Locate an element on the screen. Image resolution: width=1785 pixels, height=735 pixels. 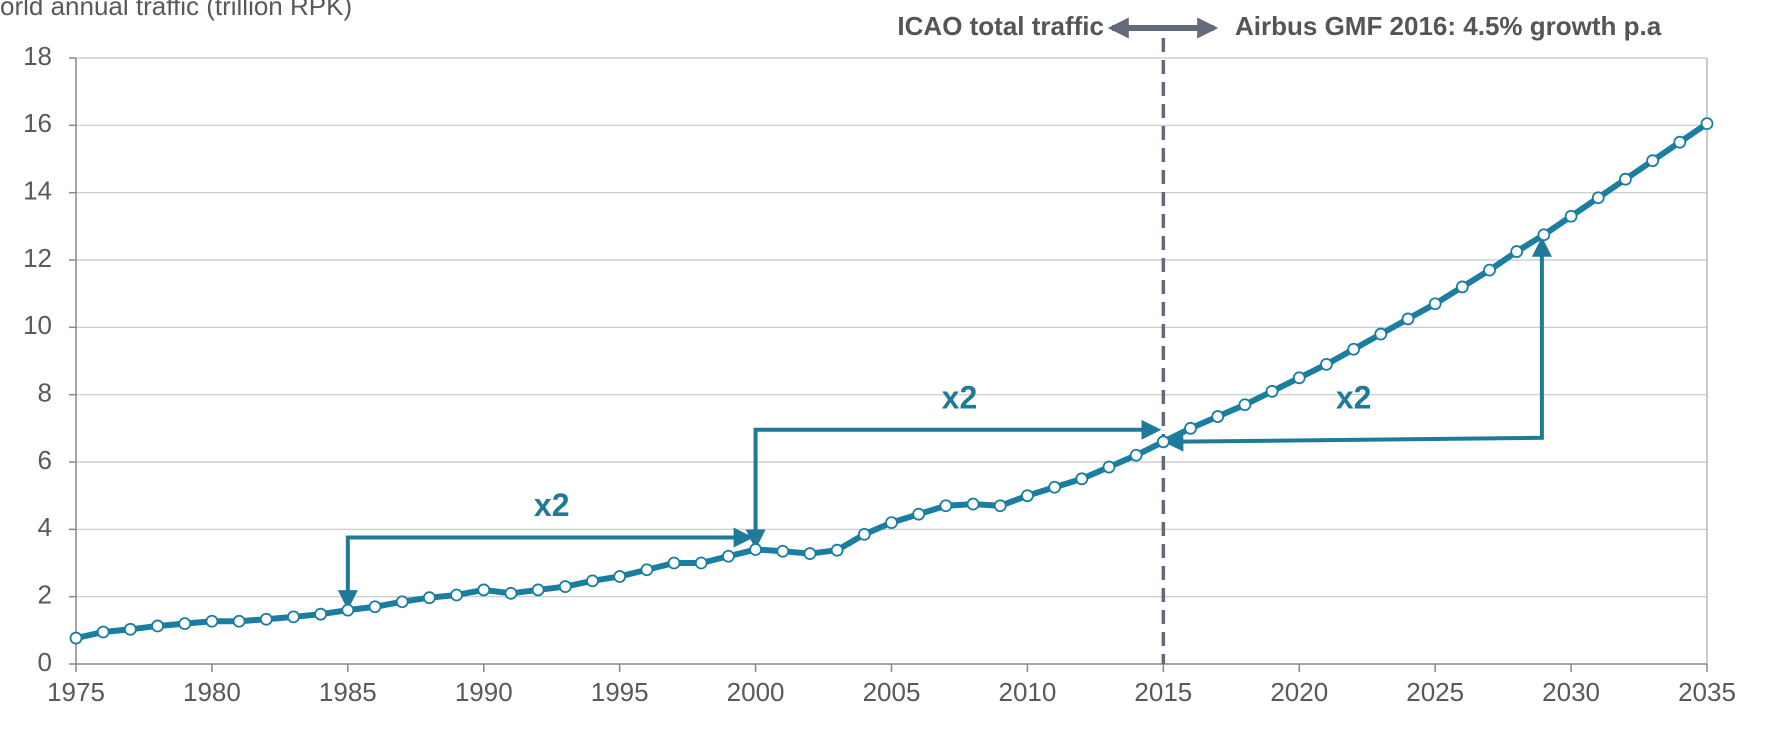
x-tick-label: 2035 is located at coordinates (1707, 692).